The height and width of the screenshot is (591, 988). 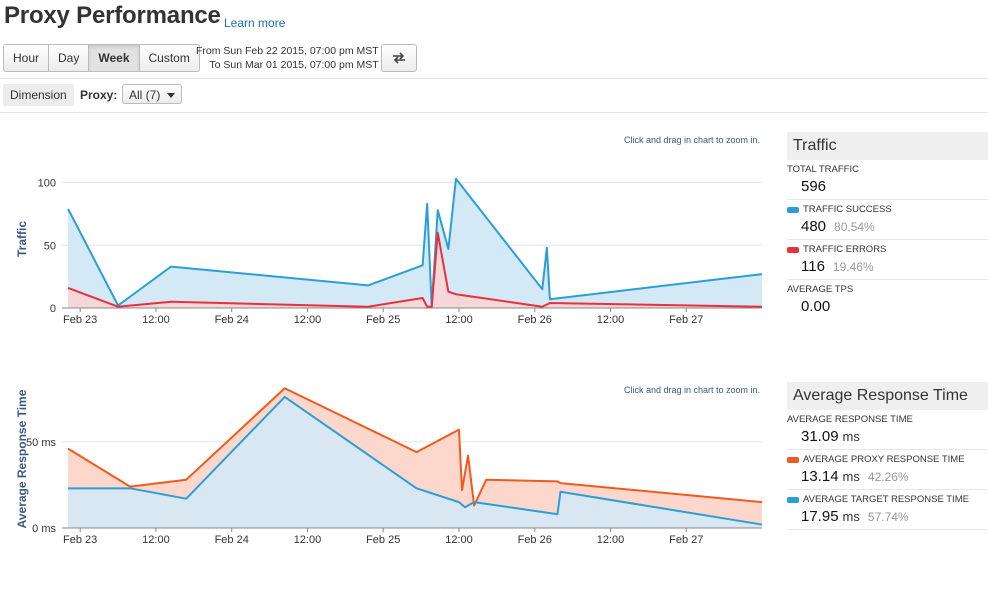 What do you see at coordinates (820, 476) in the screenshot?
I see `avg-proxy-response-value: 13.14` at bounding box center [820, 476].